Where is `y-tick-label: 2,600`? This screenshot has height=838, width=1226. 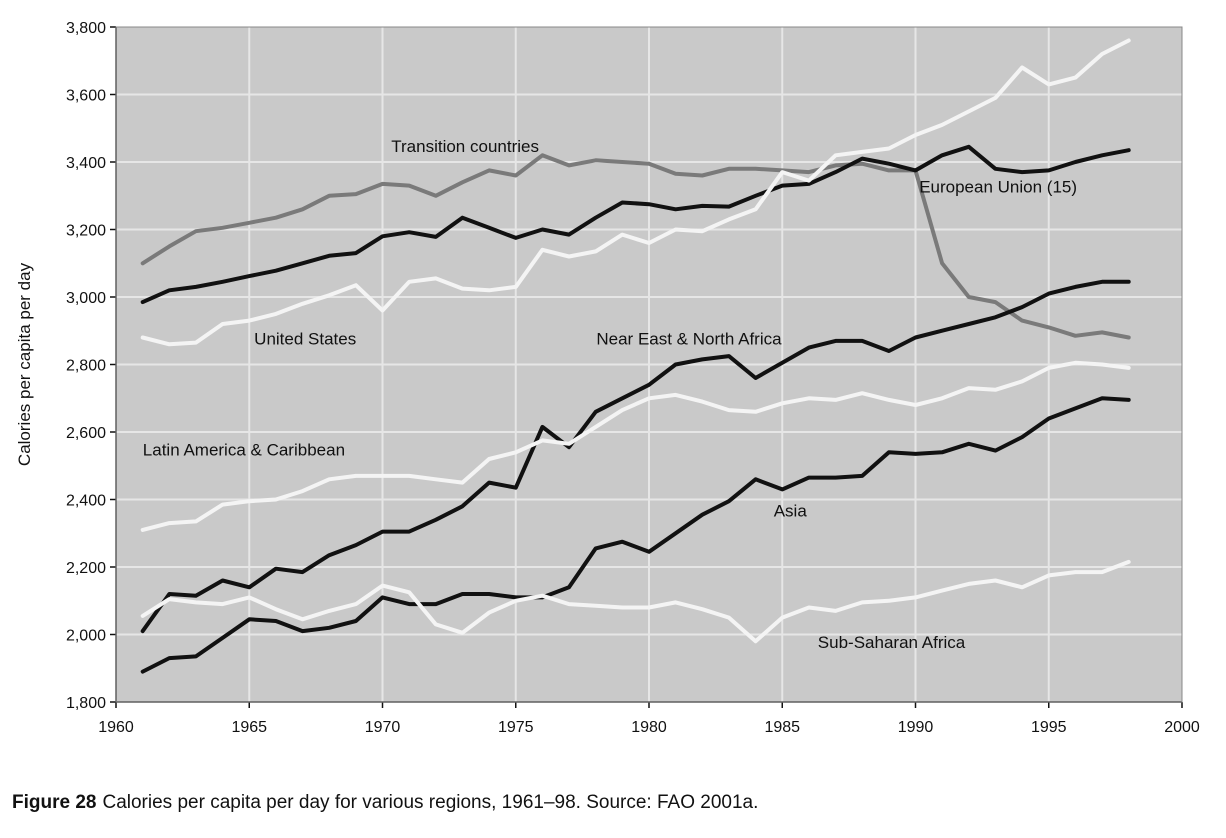
y-tick-label: 2,600 is located at coordinates (86, 433).